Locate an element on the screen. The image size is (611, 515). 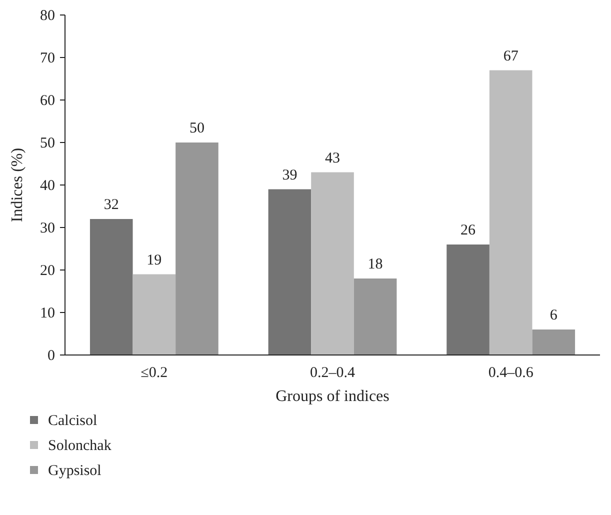
legend-label: Solonchak is located at coordinates (80, 446).